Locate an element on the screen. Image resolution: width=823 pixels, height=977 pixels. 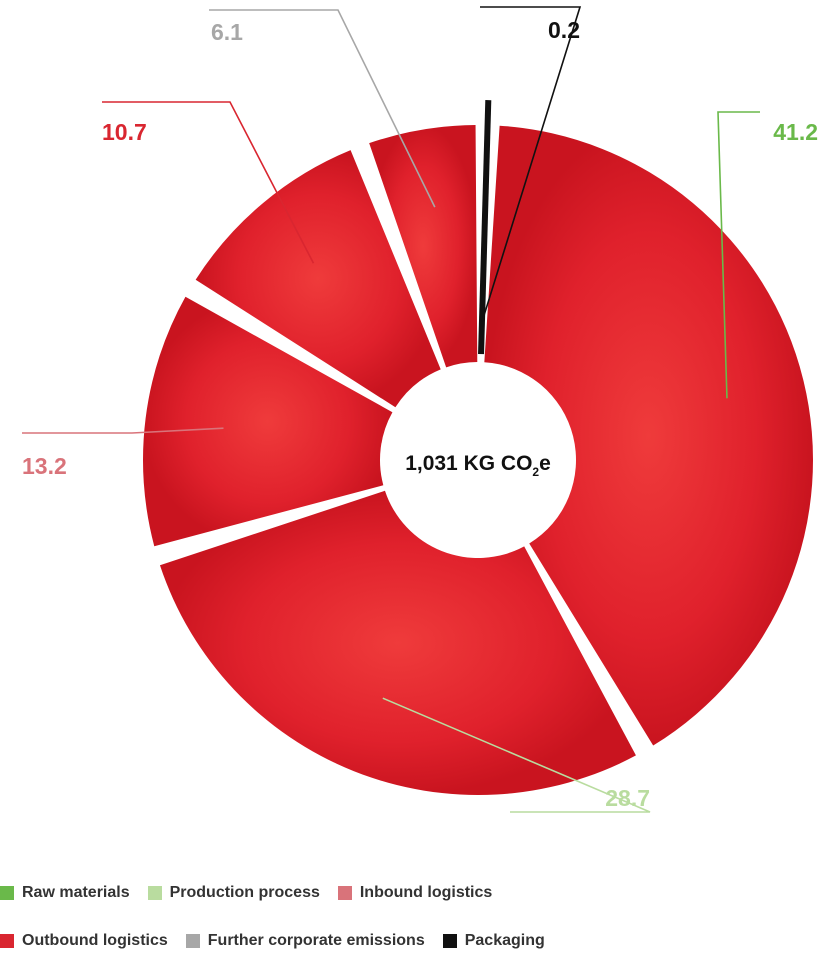
legend-label: Further corporate emissions is located at coordinates (316, 940).